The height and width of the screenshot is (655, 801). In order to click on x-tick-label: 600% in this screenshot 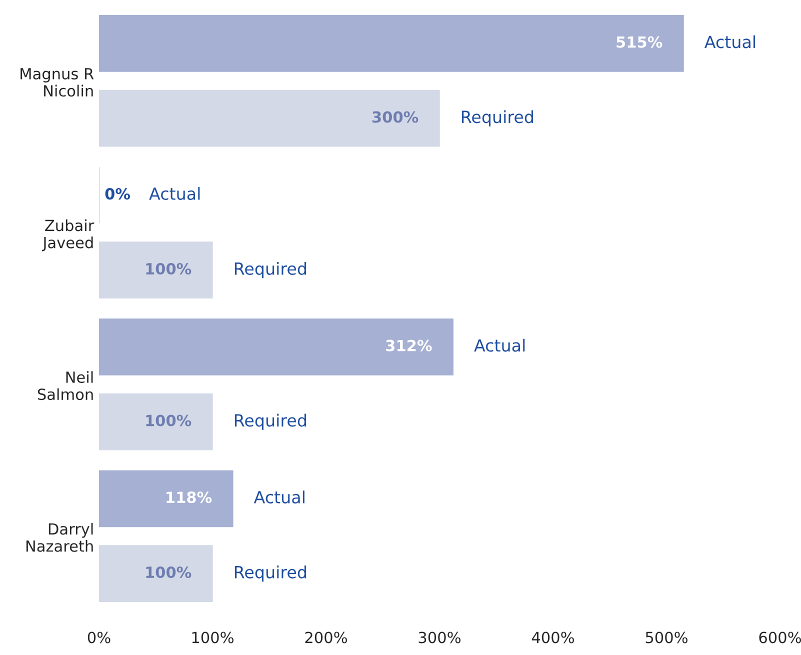, I will do `click(780, 638)`.